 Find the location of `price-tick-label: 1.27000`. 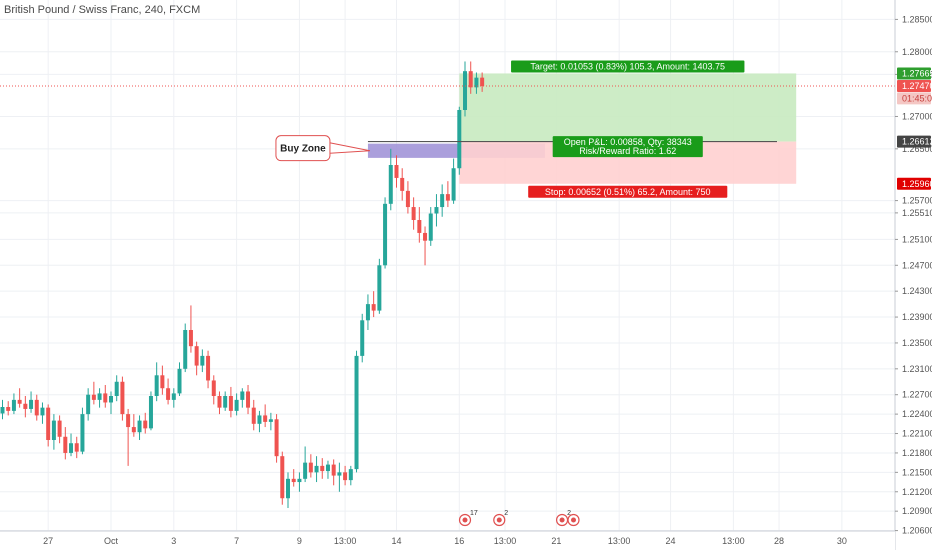

price-tick-label: 1.27000 is located at coordinates (917, 116).